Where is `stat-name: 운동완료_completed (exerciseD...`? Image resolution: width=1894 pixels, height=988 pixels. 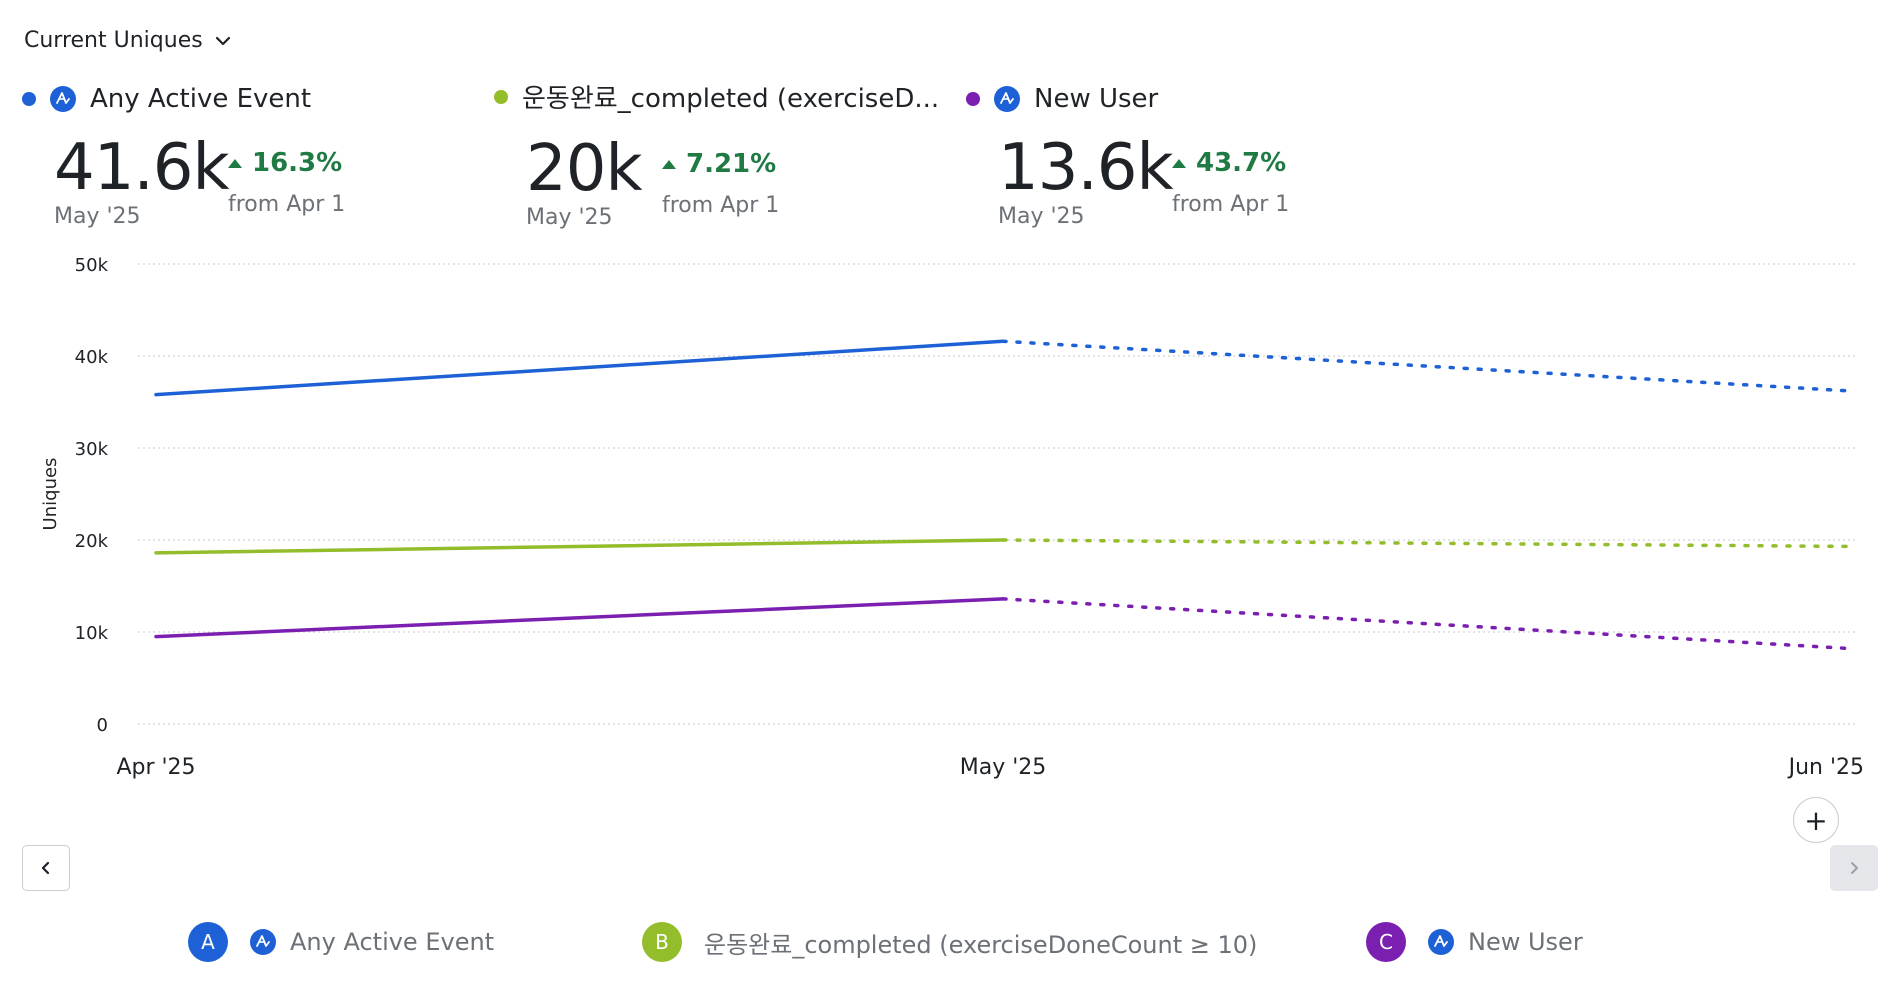
stat-name: 운동완료_completed (exerciseD... is located at coordinates (731, 99).